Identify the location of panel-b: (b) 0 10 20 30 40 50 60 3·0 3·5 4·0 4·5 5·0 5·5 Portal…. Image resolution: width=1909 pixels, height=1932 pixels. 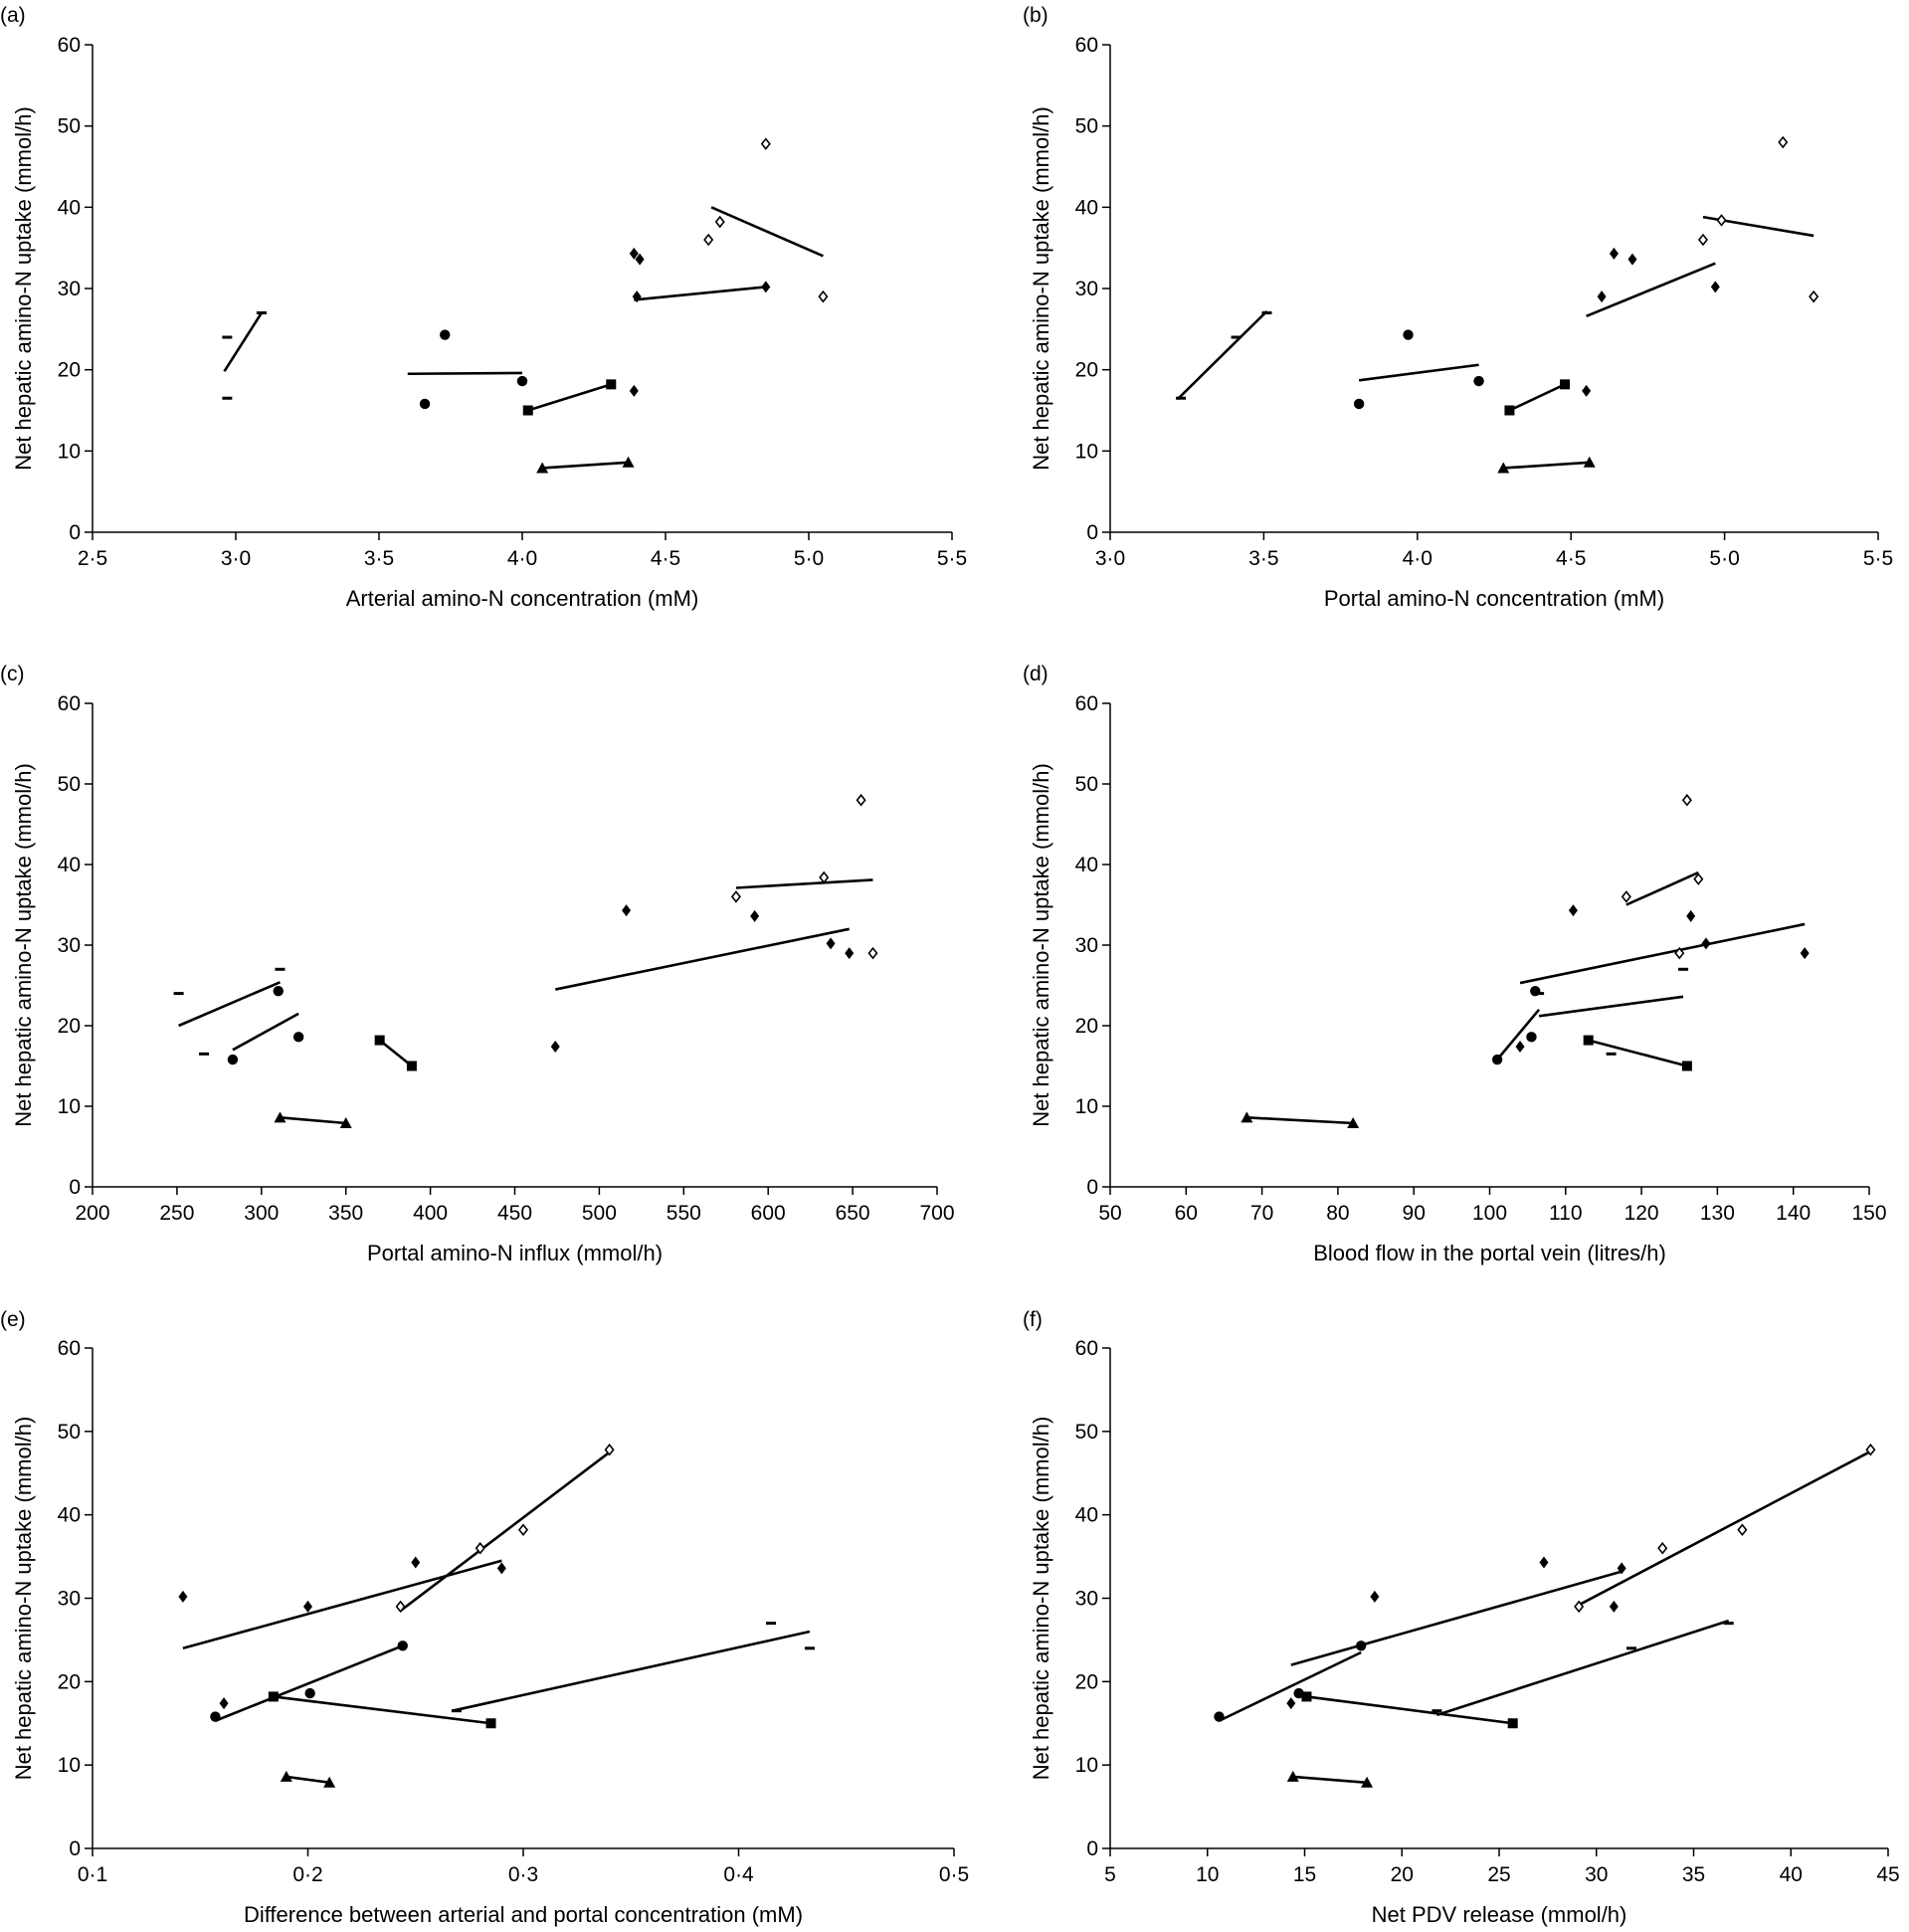
(1458, 307).